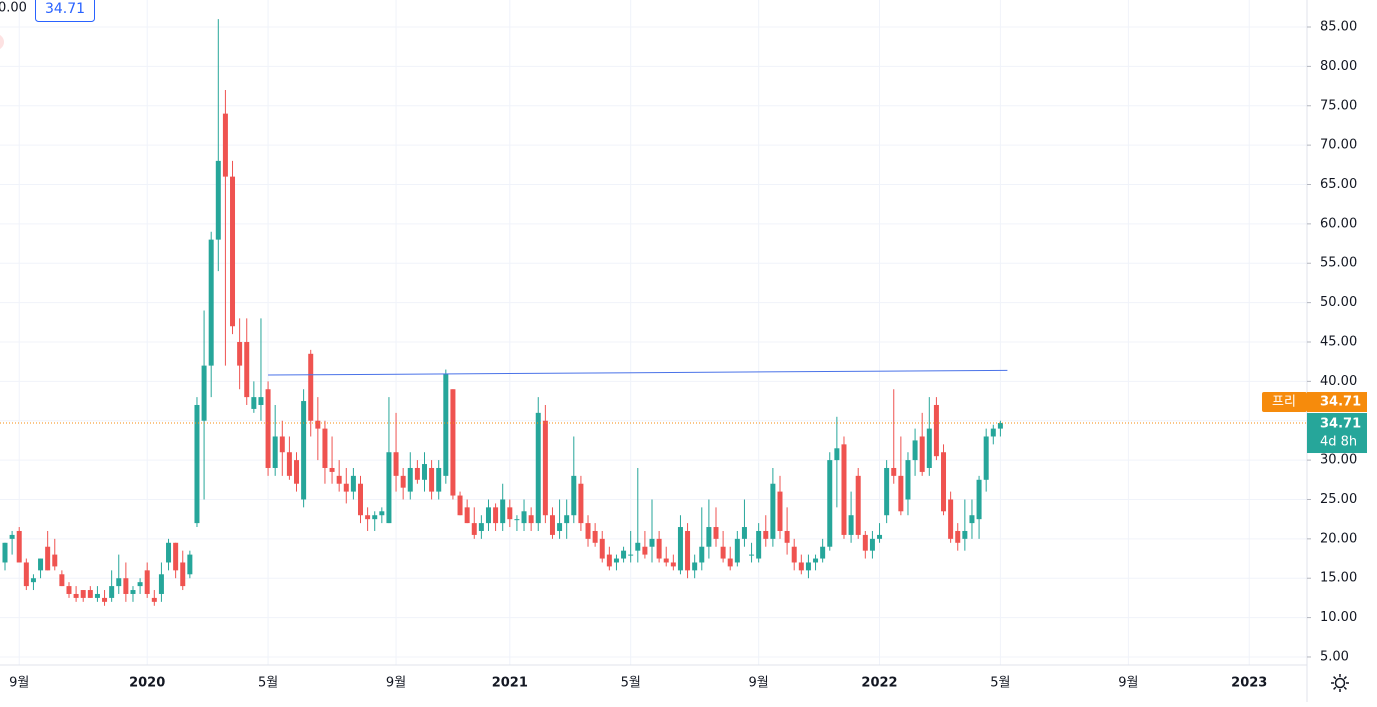  Describe the element at coordinates (1338, 66) in the screenshot. I see `y-tick-label: 80.00` at that location.